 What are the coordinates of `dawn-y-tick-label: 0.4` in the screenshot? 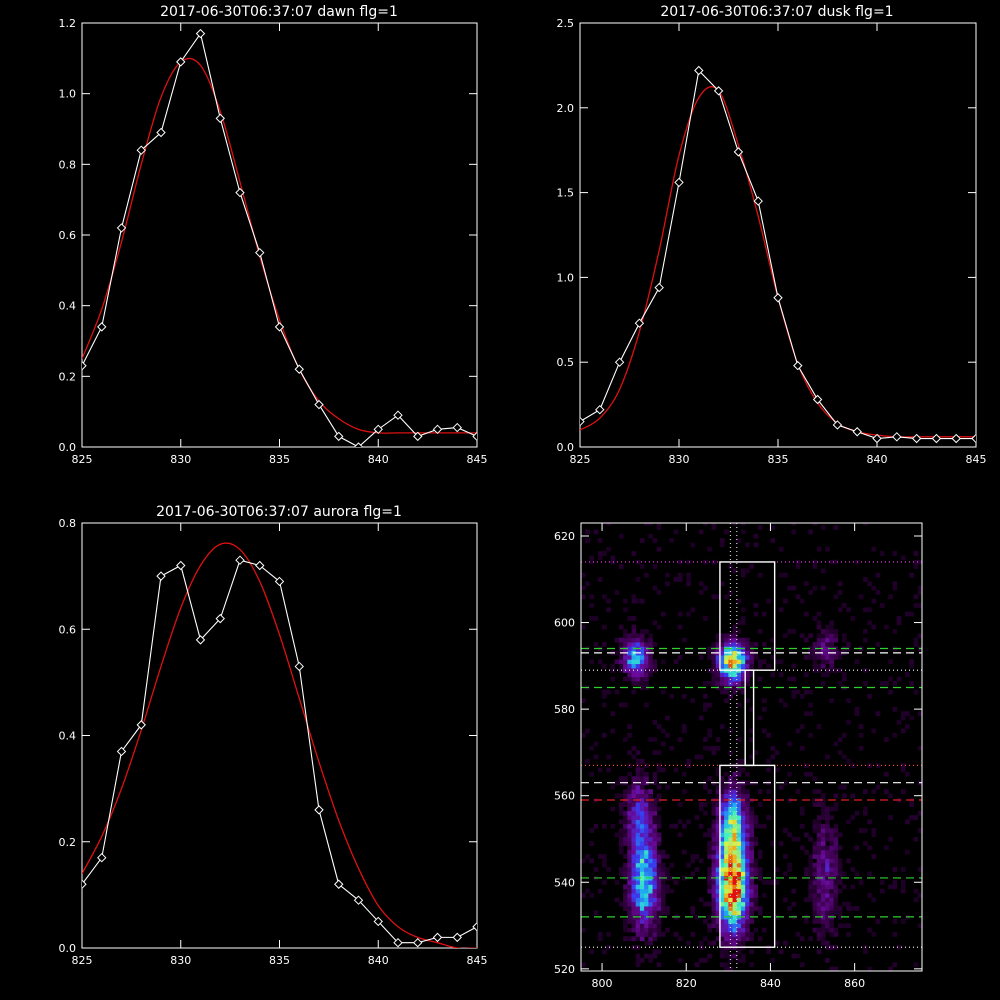 It's located at (68, 306).